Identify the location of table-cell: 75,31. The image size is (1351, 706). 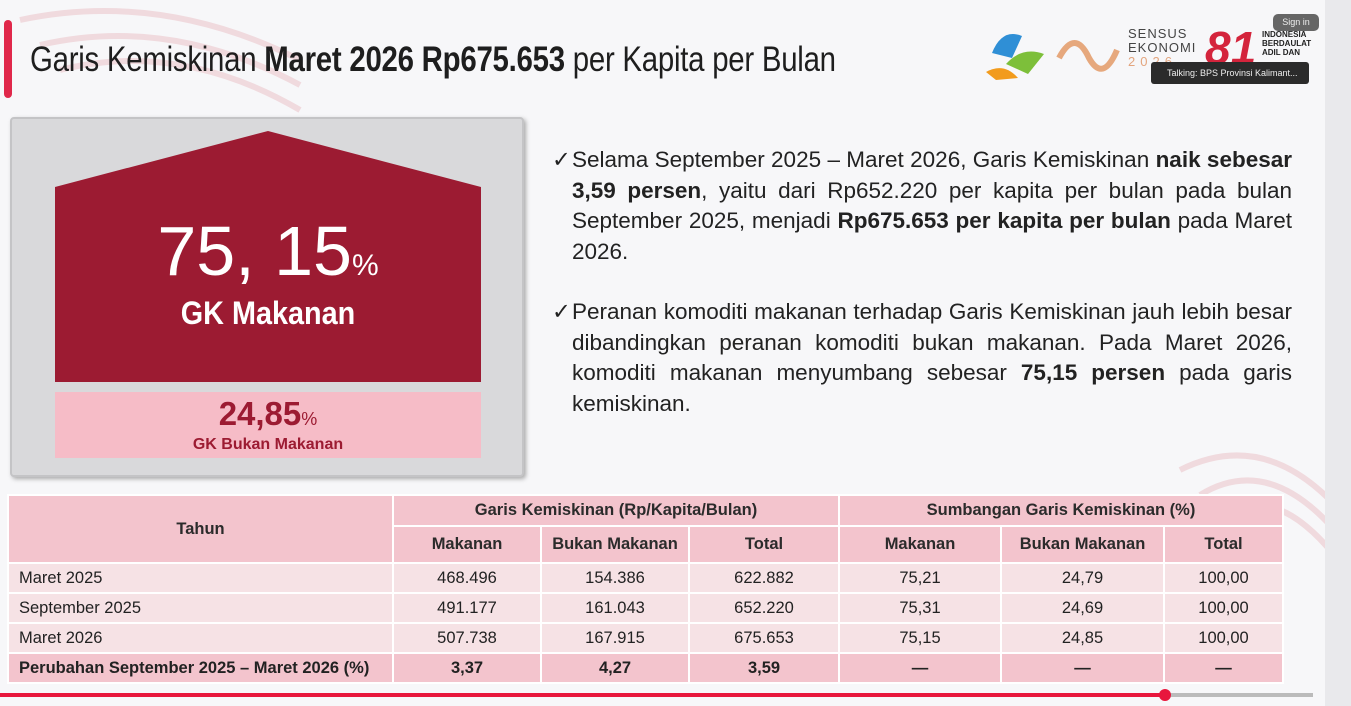
(920, 608).